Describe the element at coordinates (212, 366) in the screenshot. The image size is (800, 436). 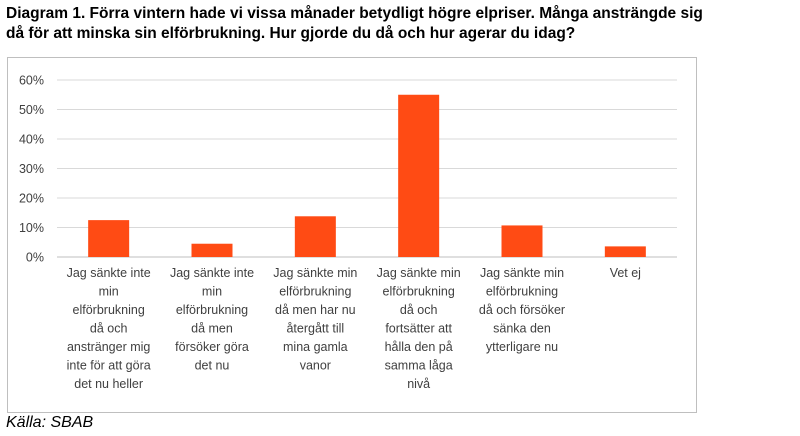
I see `category-label-line: det nu` at that location.